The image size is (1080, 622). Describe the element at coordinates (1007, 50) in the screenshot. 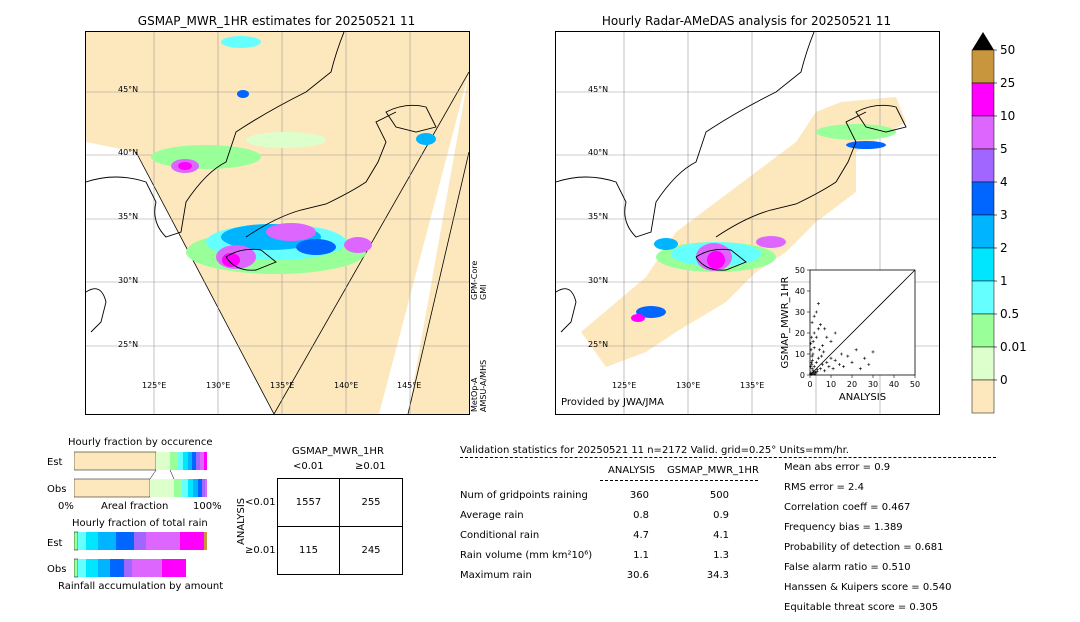

I see `colorbar-label: 50` at that location.